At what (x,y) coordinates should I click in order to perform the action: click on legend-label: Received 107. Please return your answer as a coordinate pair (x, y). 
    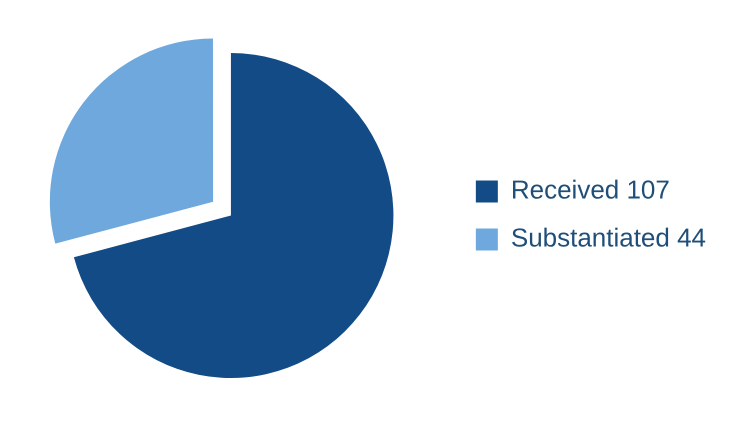
    Looking at the image, I should click on (590, 189).